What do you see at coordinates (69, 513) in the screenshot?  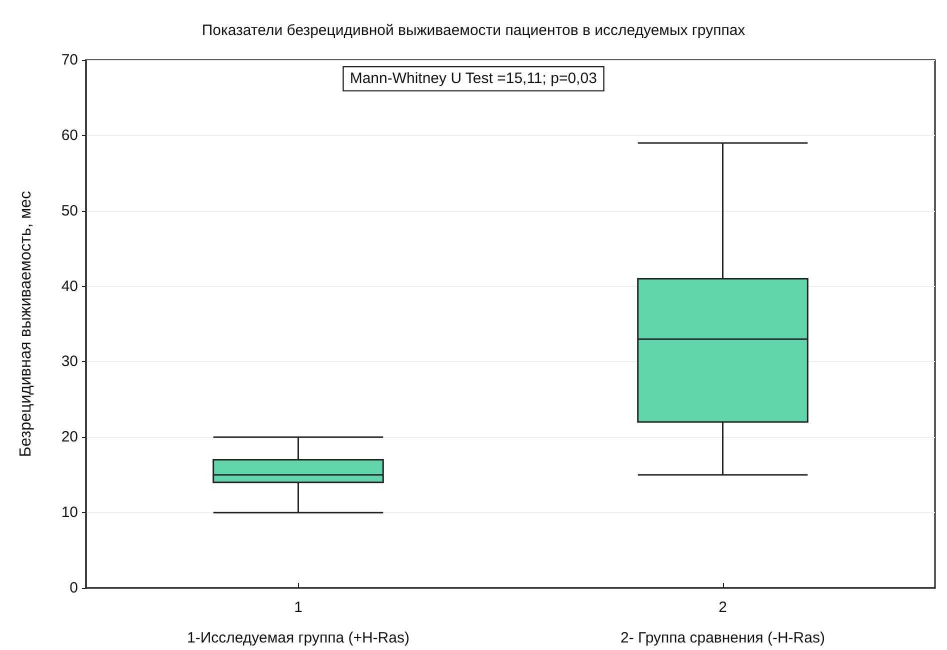 I see `y-tick-label: 10` at bounding box center [69, 513].